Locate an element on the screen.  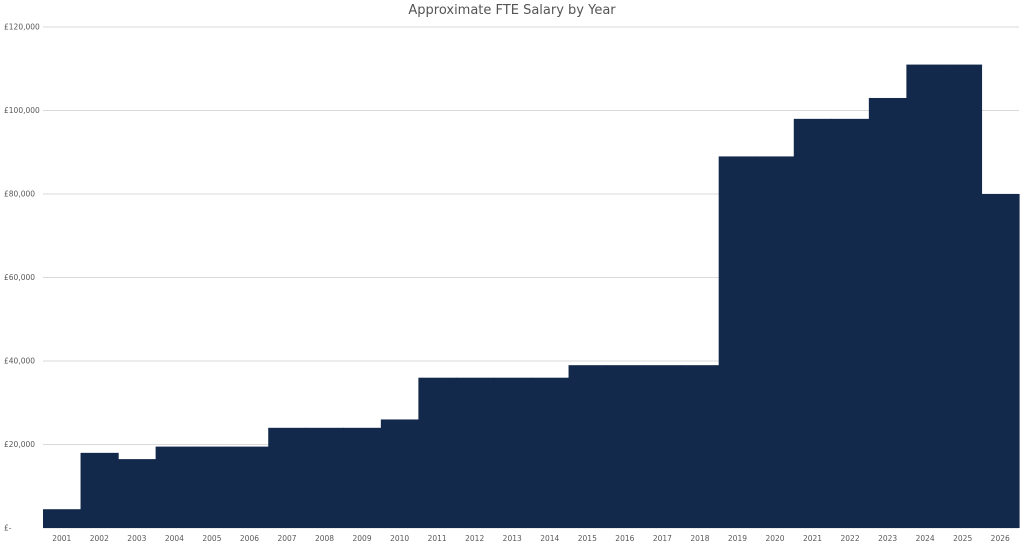
bar-2016 is located at coordinates (625, 446).